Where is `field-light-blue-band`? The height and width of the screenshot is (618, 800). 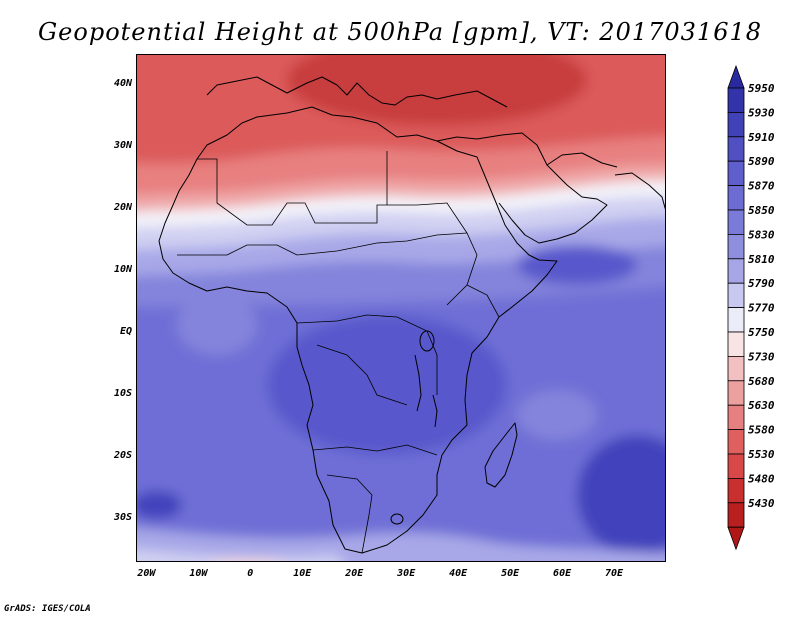 field-light-blue-band is located at coordinates (401, 246).